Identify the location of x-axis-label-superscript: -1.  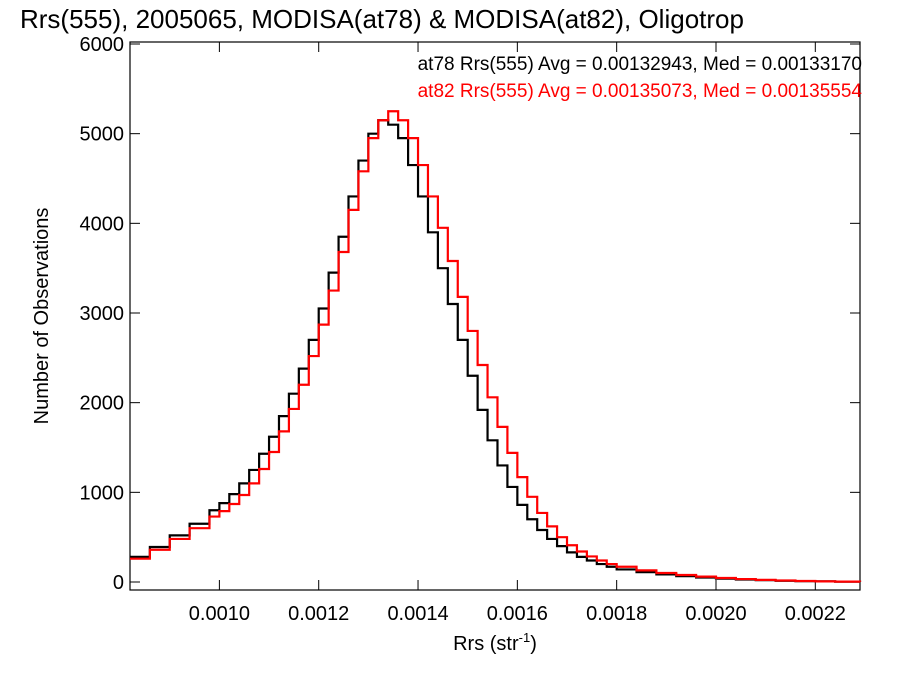
(525, 637).